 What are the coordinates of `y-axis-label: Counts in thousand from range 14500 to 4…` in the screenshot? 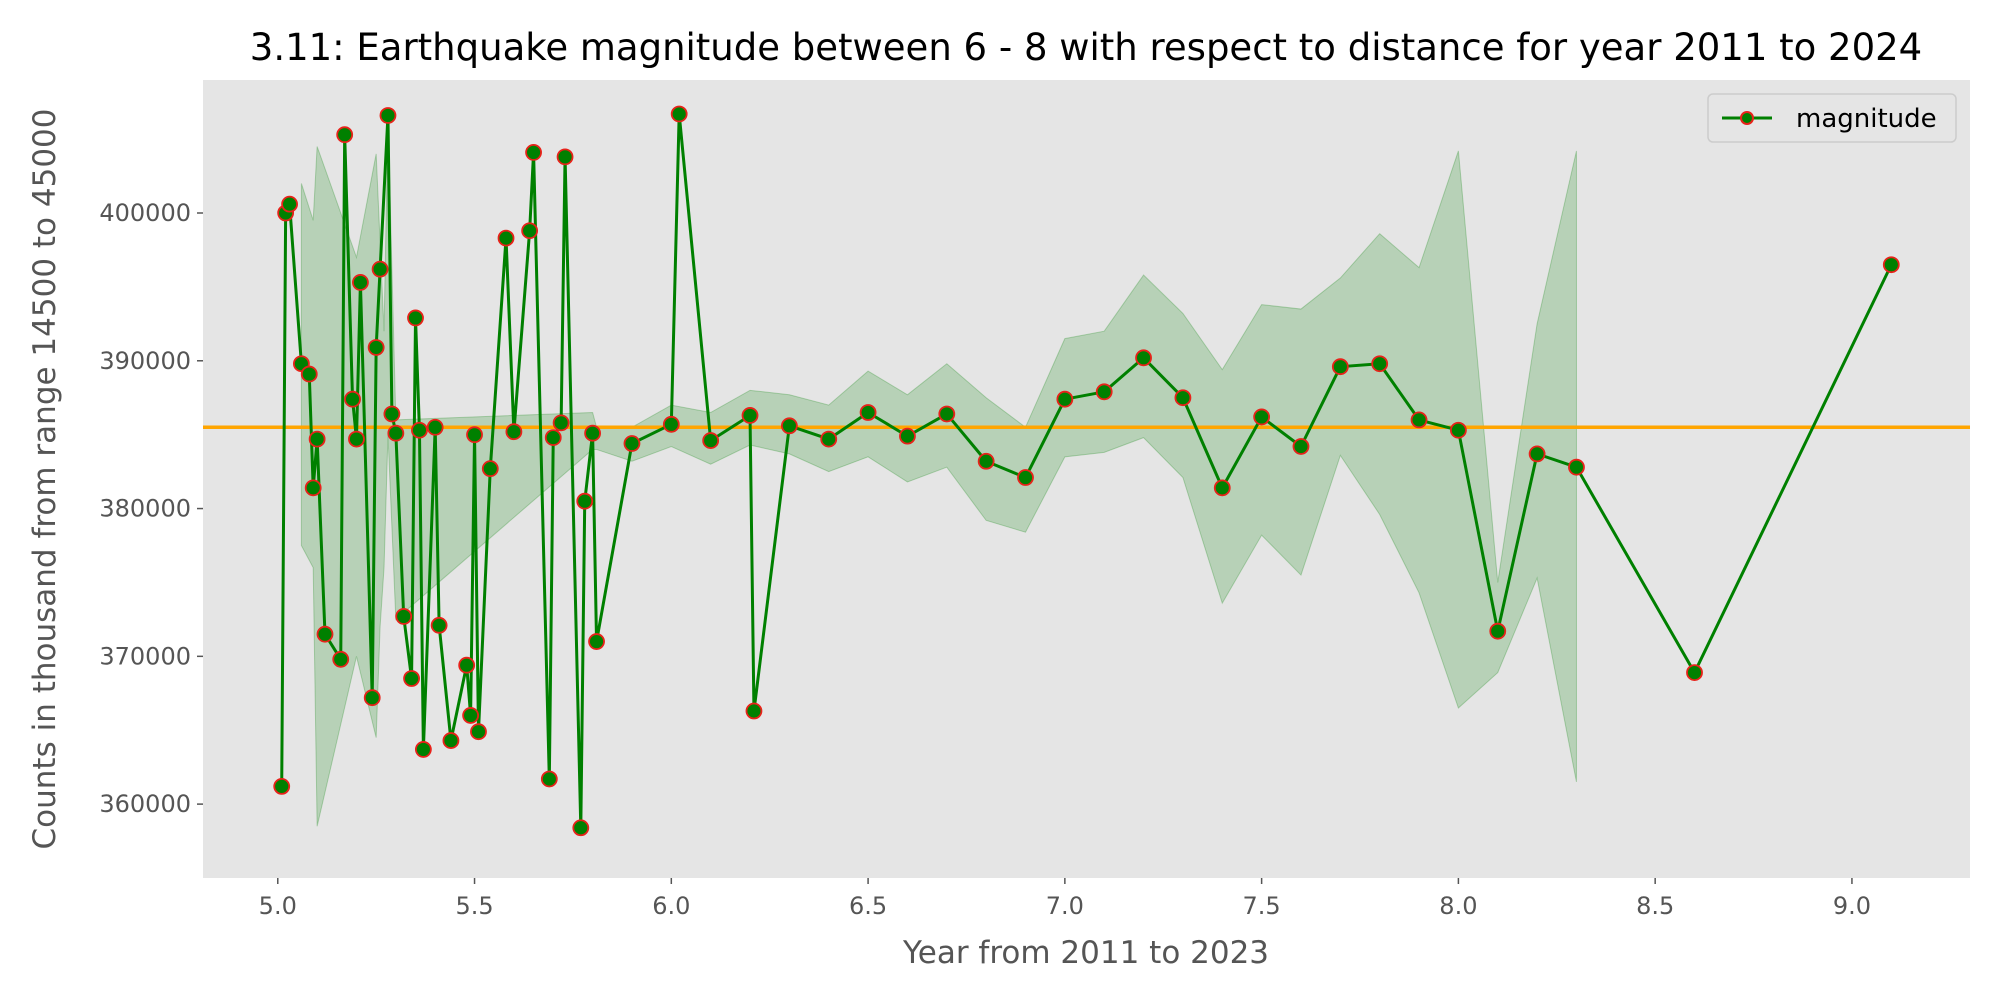 It's located at (45, 479).